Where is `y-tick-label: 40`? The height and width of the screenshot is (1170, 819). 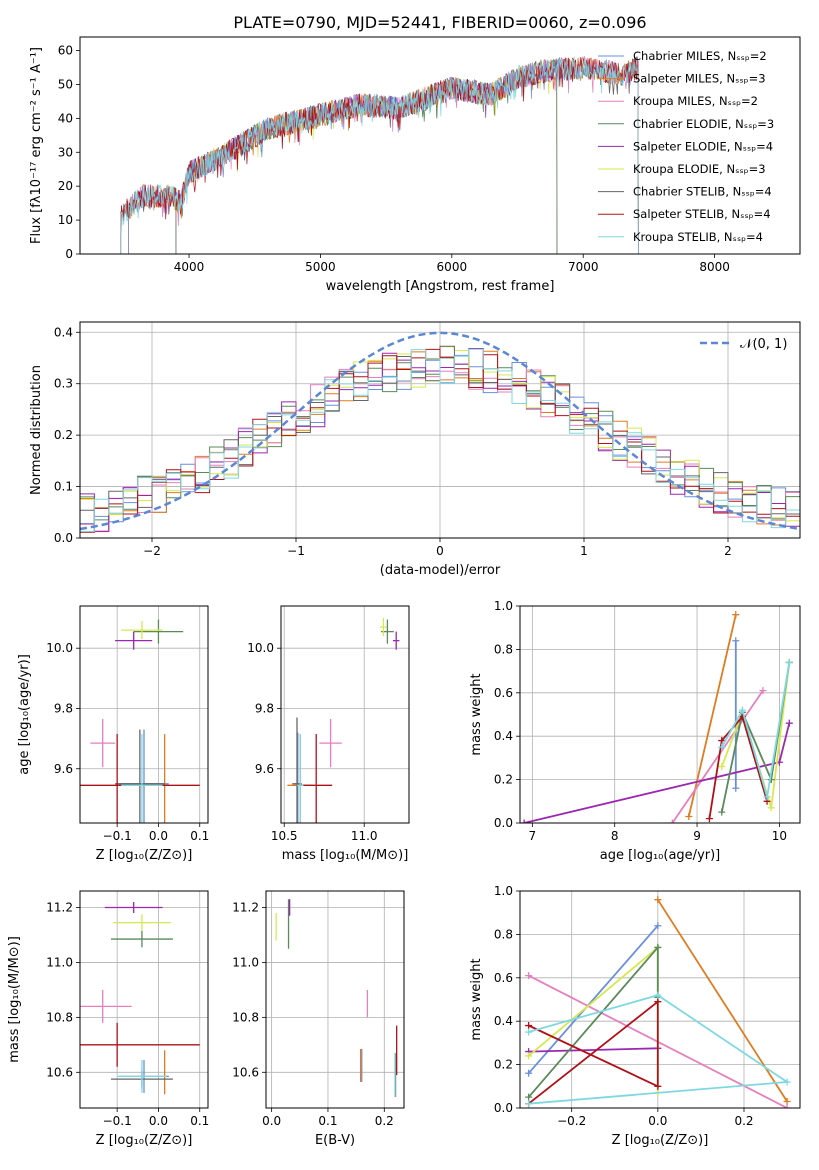
y-tick-label: 40 is located at coordinates (65, 118).